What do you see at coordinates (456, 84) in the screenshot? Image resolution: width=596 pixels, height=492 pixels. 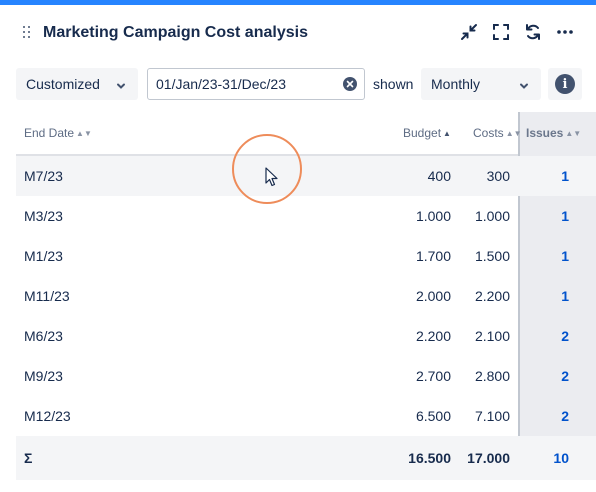 I see `interval-value: Monthly` at bounding box center [456, 84].